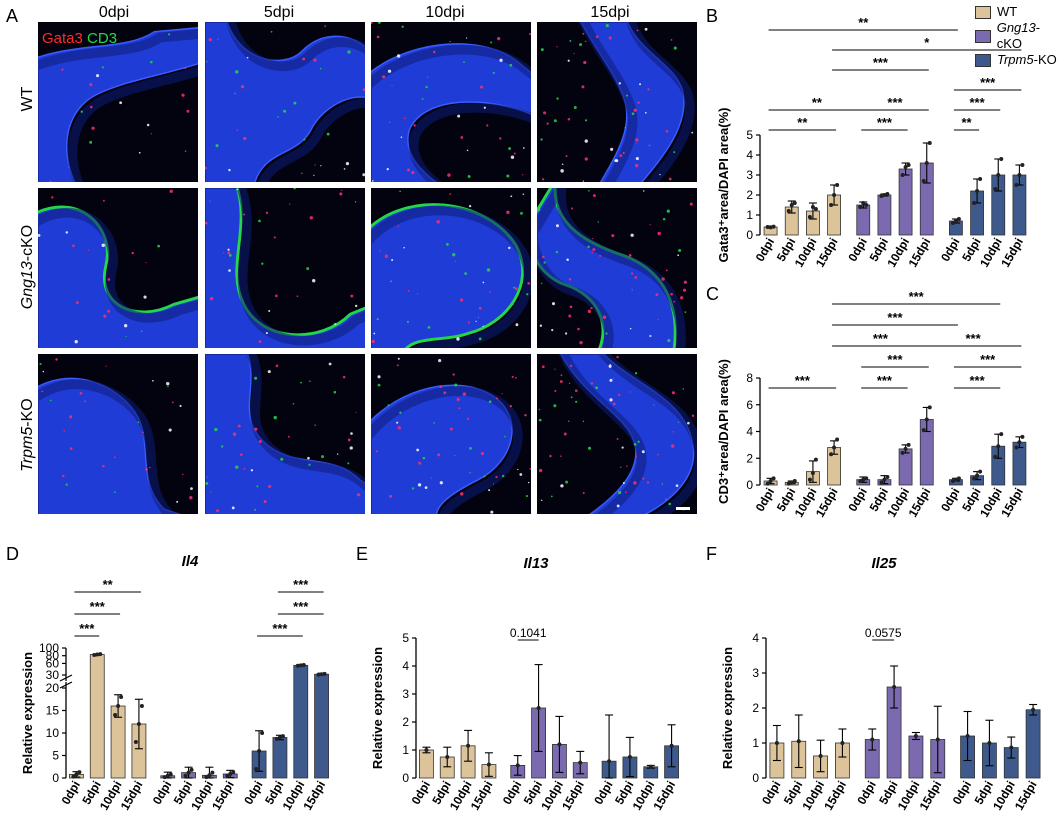 The width and height of the screenshot is (1064, 822). Describe the element at coordinates (1018, 35) in the screenshot. I see `legend-label-gng13: Gng13-cKO` at that location.